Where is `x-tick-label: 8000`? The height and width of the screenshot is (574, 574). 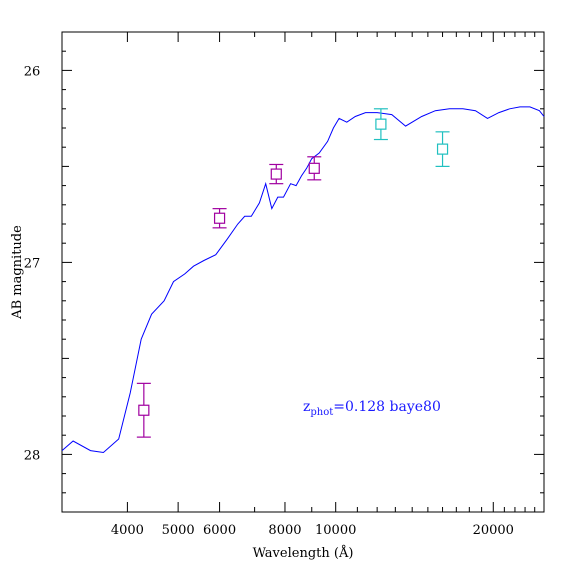 x-tick-label: 8000 is located at coordinates (284, 530).